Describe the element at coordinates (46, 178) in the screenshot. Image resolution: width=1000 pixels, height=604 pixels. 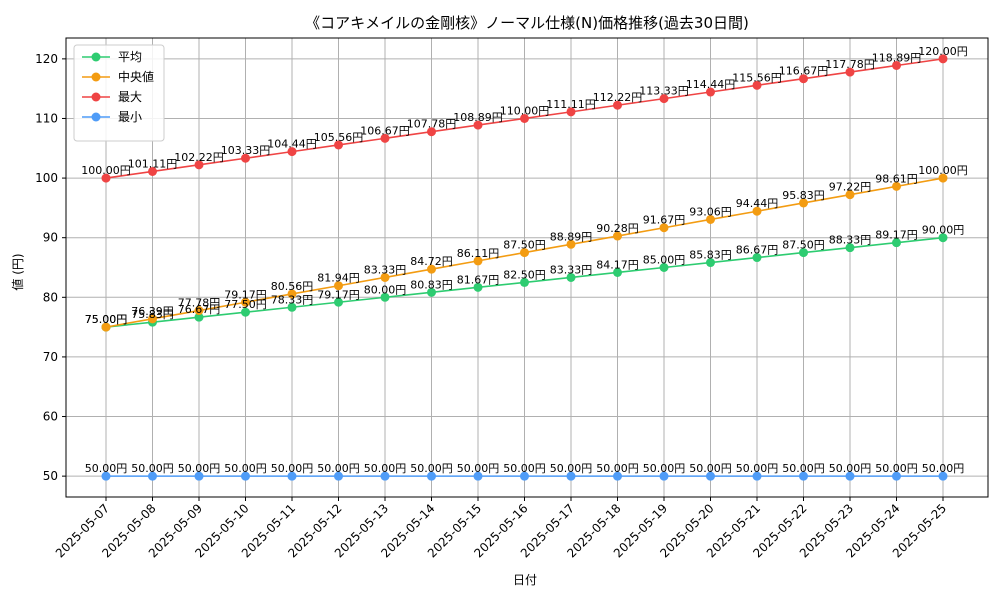
I see `y-tick-label: 100` at that location.